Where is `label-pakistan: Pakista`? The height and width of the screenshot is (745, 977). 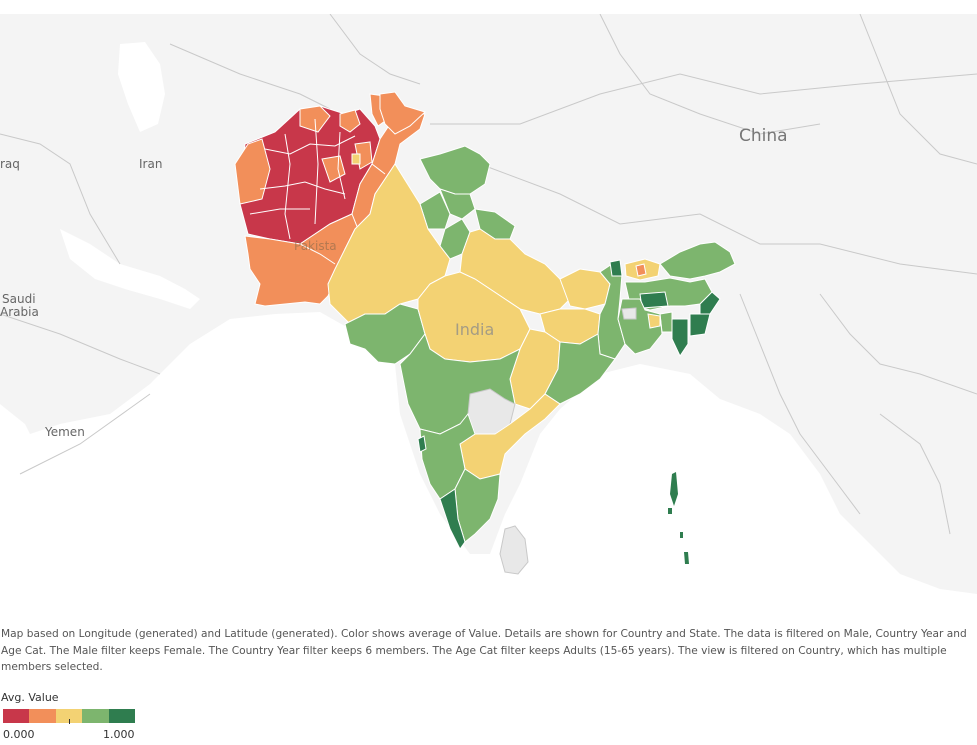 label-pakistan: Pakista is located at coordinates (315, 246).